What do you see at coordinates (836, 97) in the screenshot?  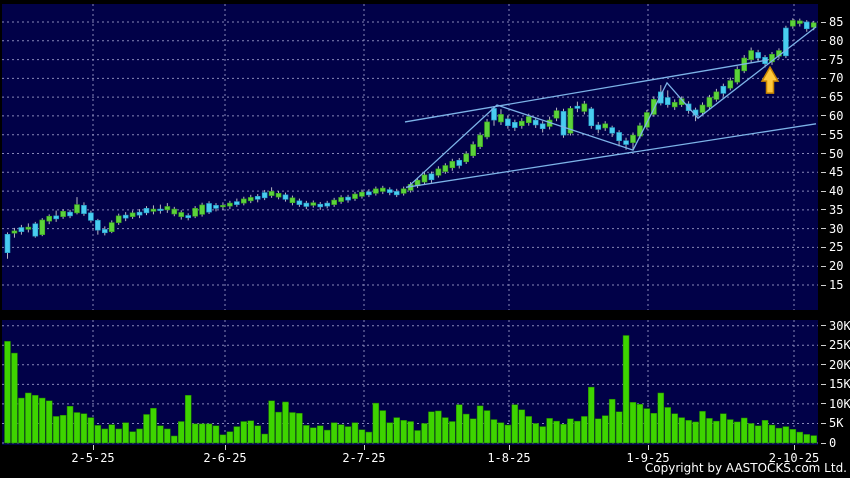 I see `axis-tick-label: 65` at bounding box center [836, 97].